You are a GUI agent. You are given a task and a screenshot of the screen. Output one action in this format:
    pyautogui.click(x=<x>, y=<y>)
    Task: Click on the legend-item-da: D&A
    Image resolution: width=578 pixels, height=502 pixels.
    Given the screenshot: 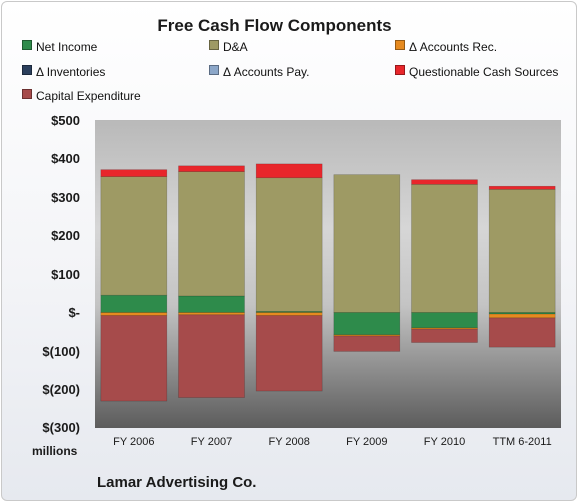 What is the action you would take?
    pyautogui.click(x=228, y=47)
    